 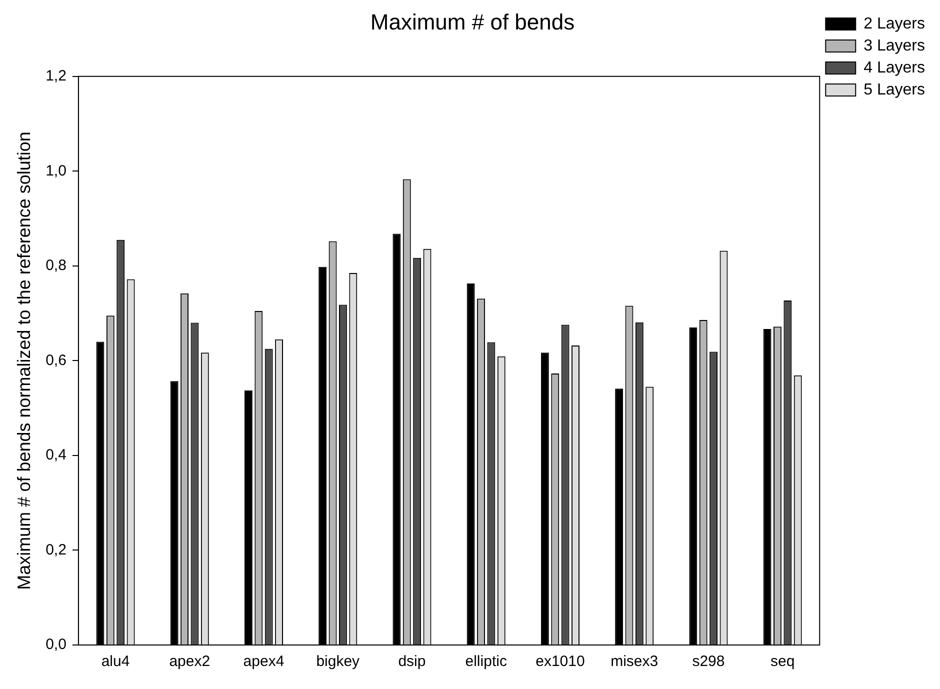 What do you see at coordinates (56, 455) in the screenshot?
I see `y-tick-label: 0,4` at bounding box center [56, 455].